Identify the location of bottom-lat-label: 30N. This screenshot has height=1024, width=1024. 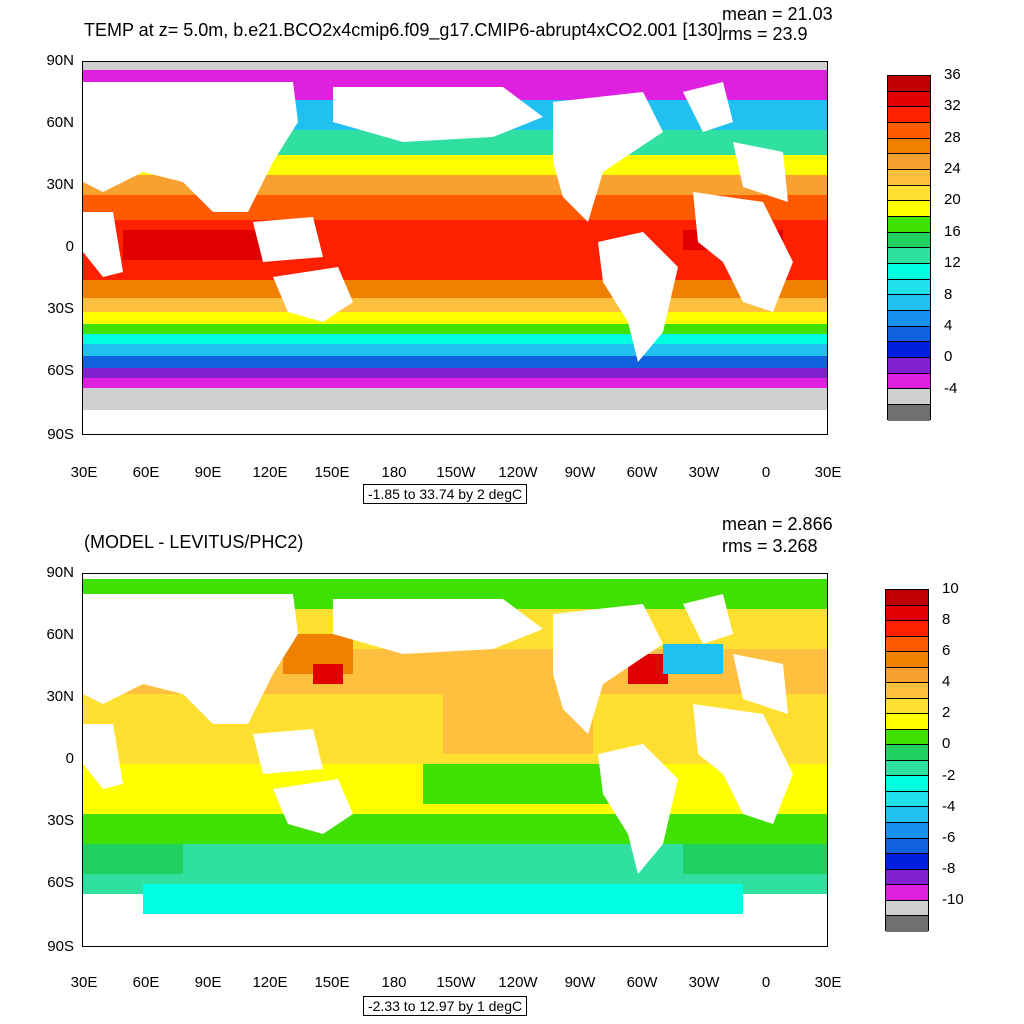
(60, 696).